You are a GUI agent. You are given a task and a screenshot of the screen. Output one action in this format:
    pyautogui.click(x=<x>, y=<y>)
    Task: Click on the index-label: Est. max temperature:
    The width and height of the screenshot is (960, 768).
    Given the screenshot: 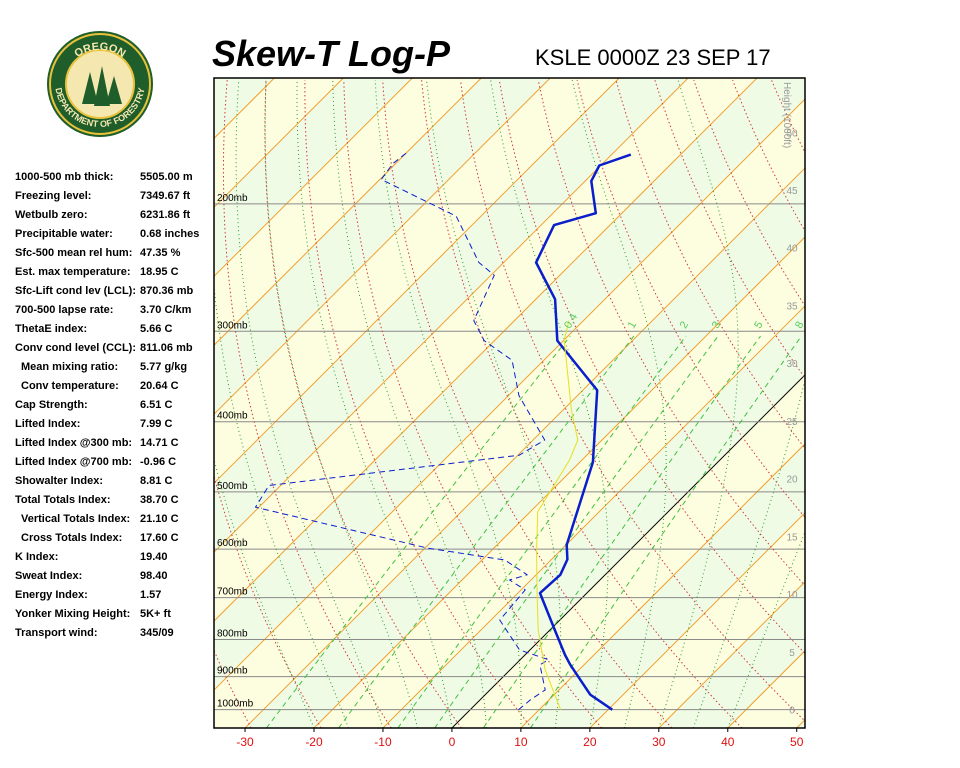 What is the action you would take?
    pyautogui.click(x=73, y=272)
    